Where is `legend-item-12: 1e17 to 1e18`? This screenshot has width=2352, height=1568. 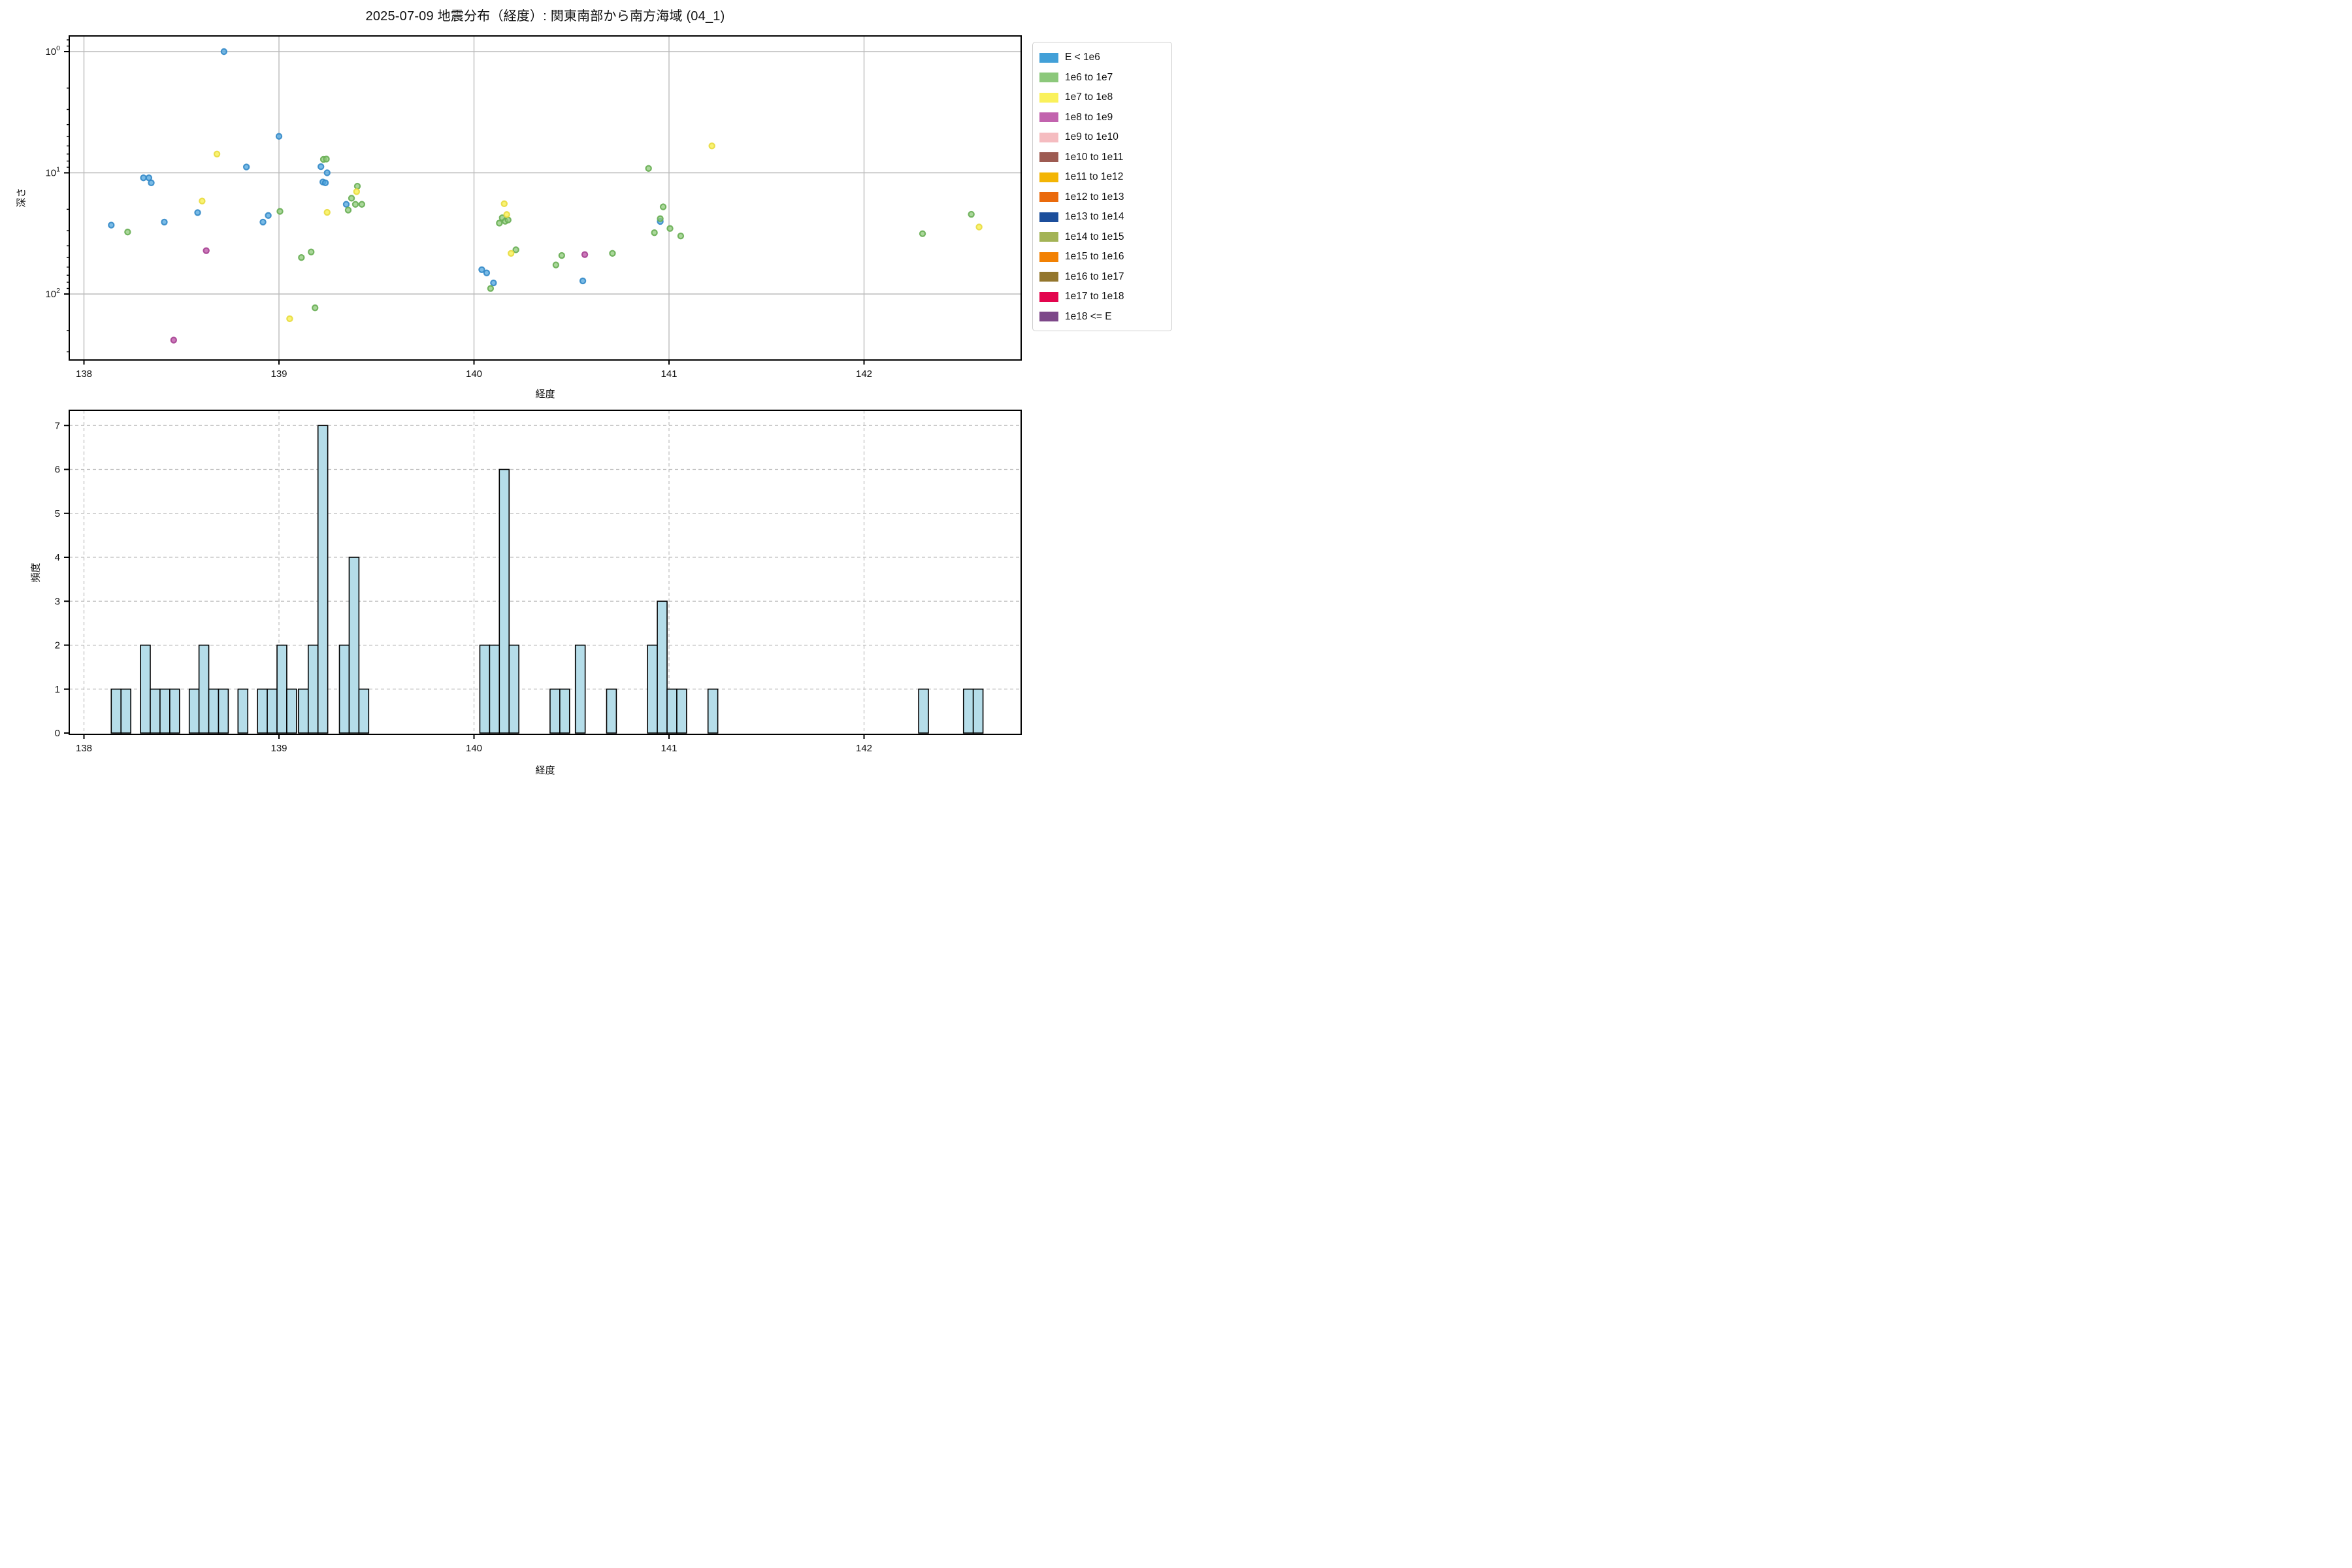
legend-item-12: 1e17 to 1e18 is located at coordinates (1102, 297).